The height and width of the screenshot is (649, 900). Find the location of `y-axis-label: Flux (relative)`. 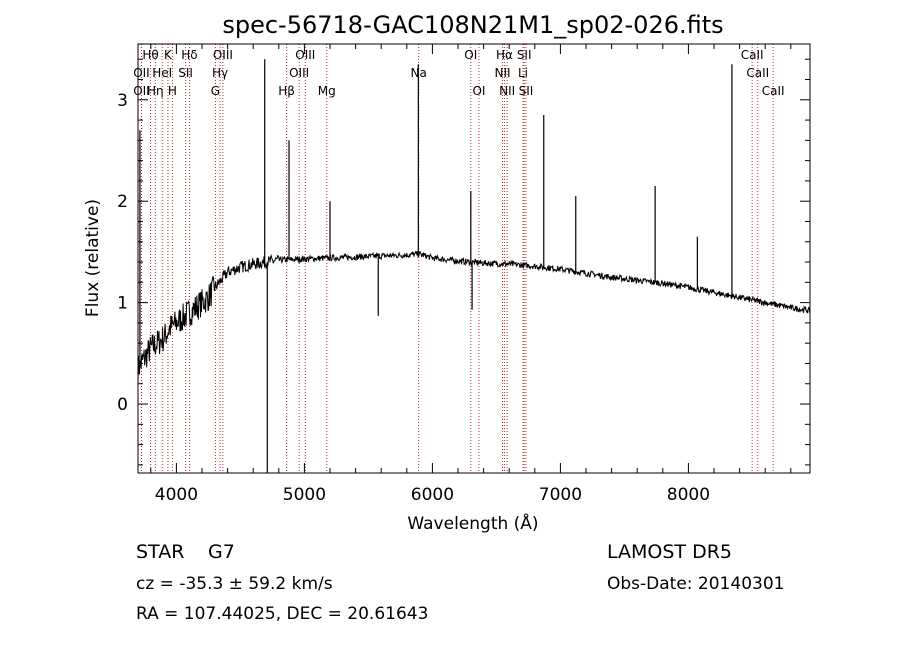

y-axis-label: Flux (relative) is located at coordinates (93, 258).